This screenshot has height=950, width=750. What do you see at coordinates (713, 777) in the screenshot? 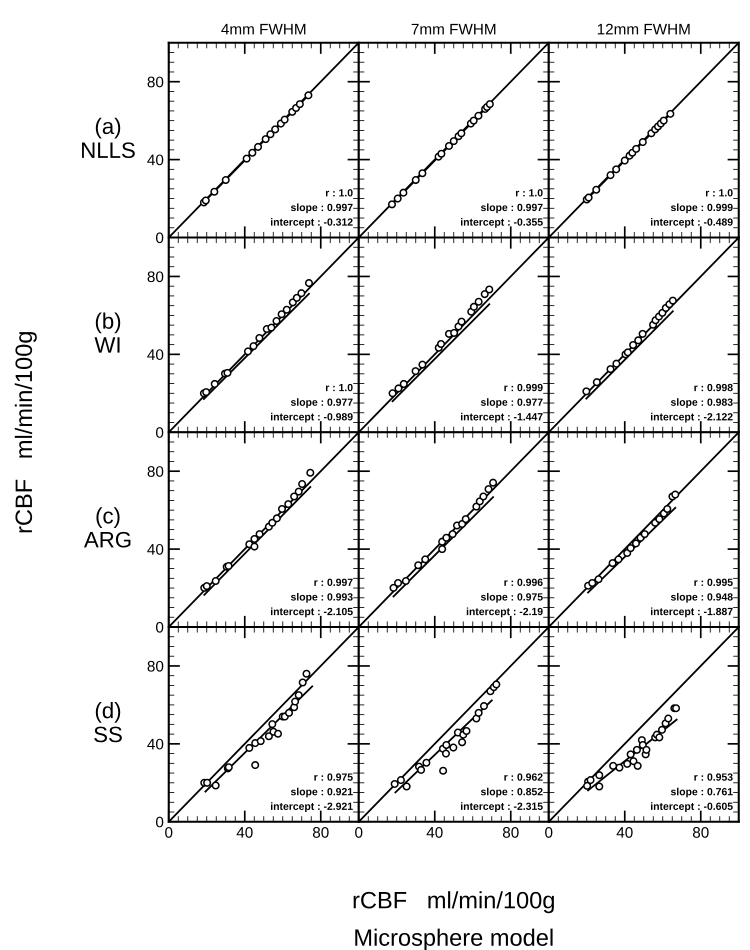
I see `annotation: r : 0.953` at bounding box center [713, 777].